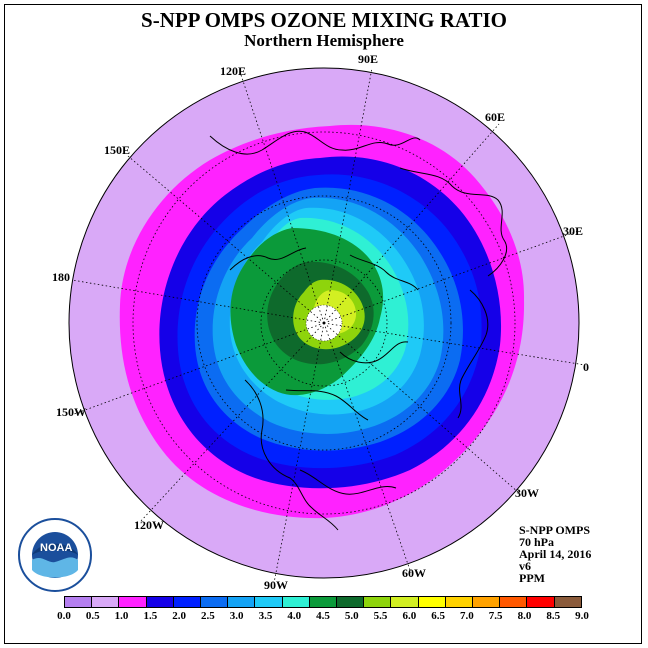 The height and width of the screenshot is (648, 648). I want to click on info-instrument: S-NPP OMPS, so click(554, 530).